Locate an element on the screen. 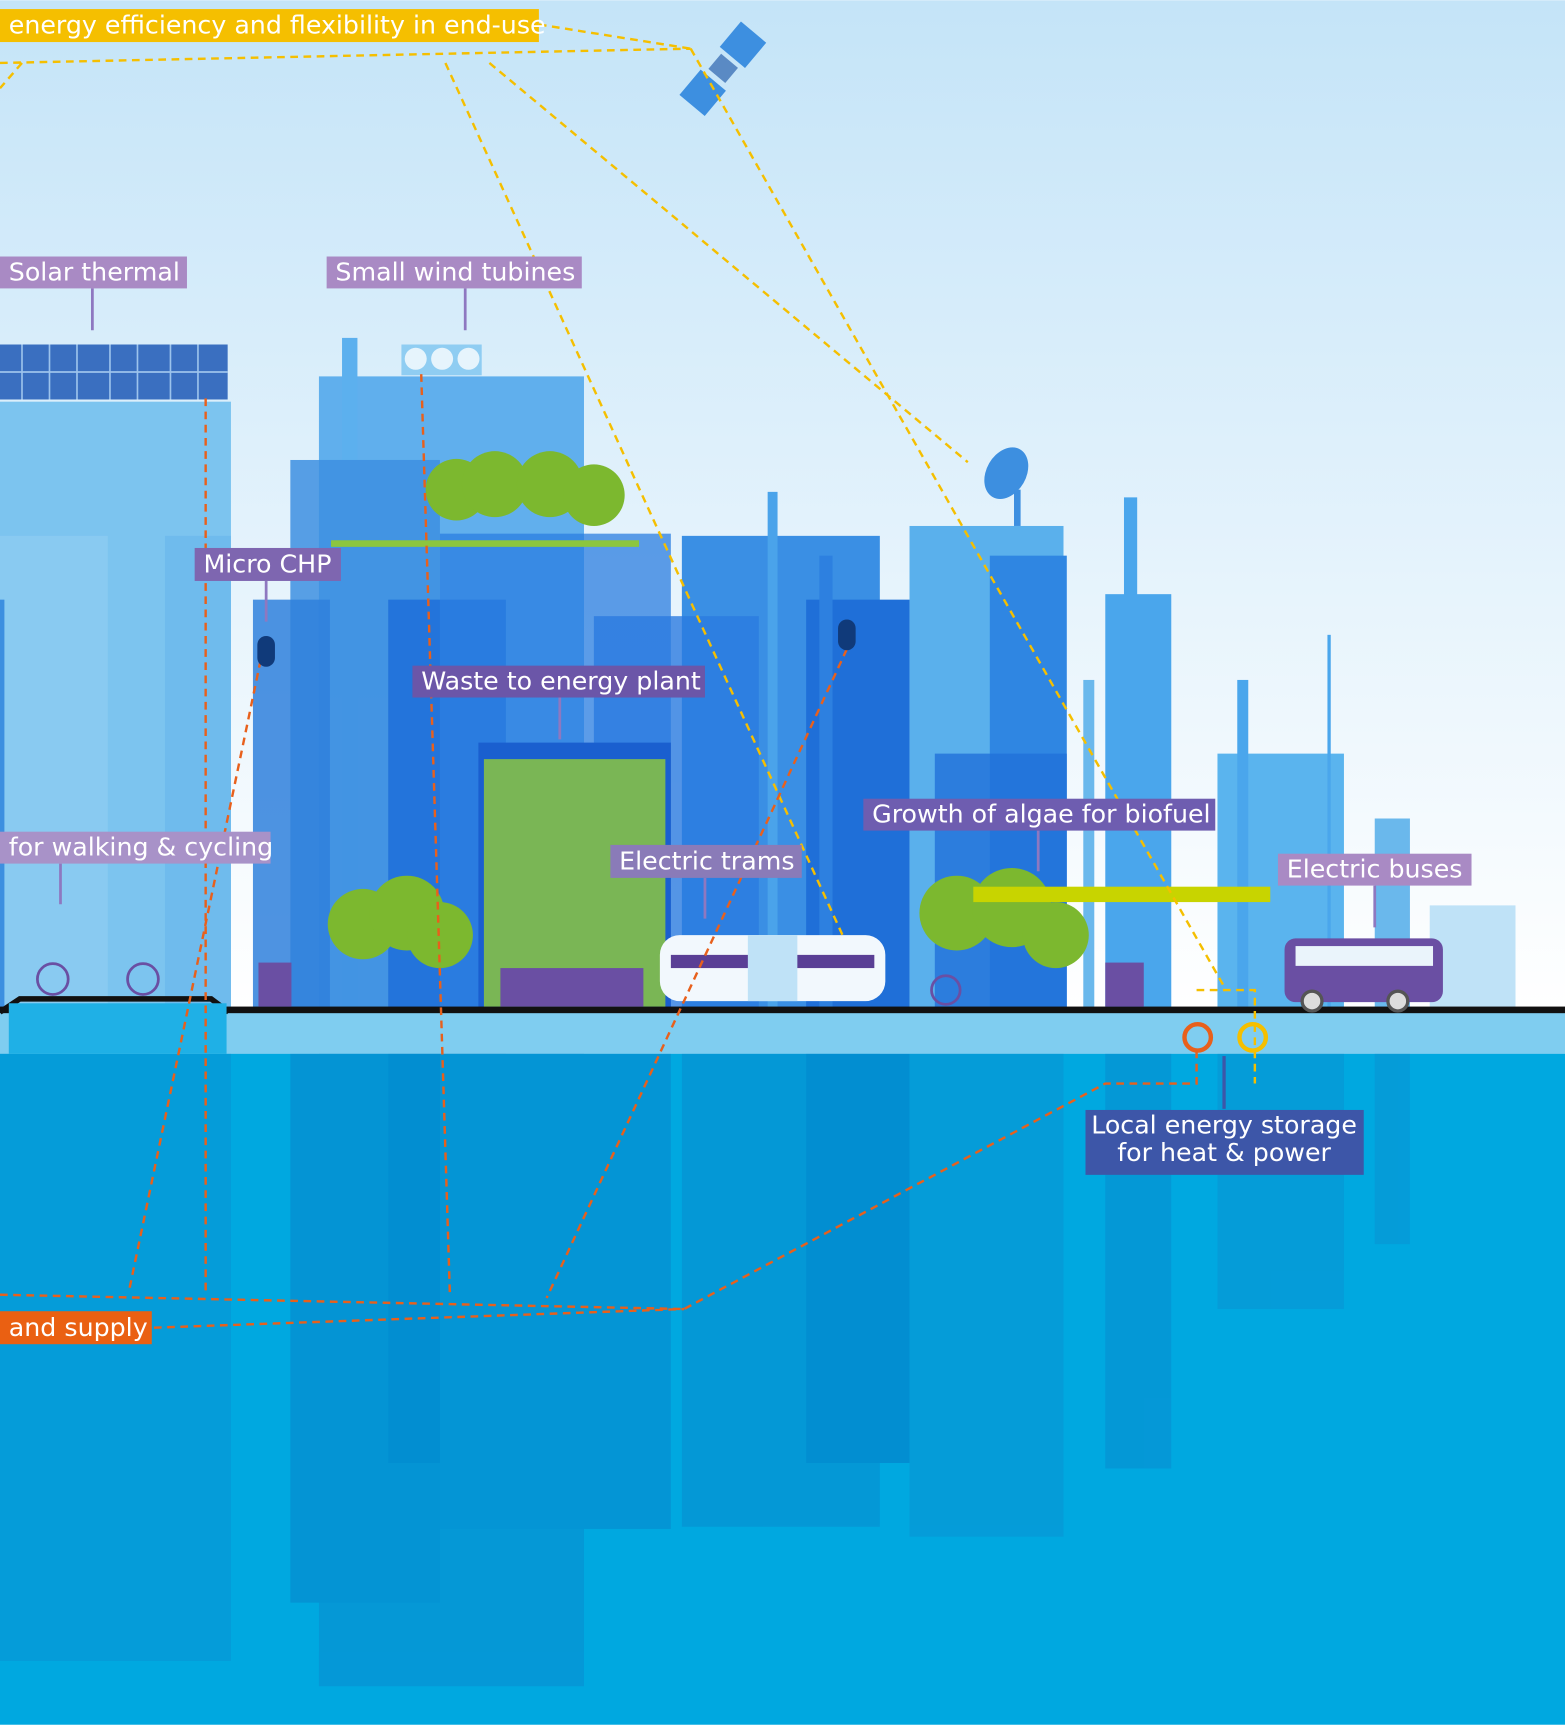 The image size is (1565, 1725). tram is located at coordinates (772, 968).